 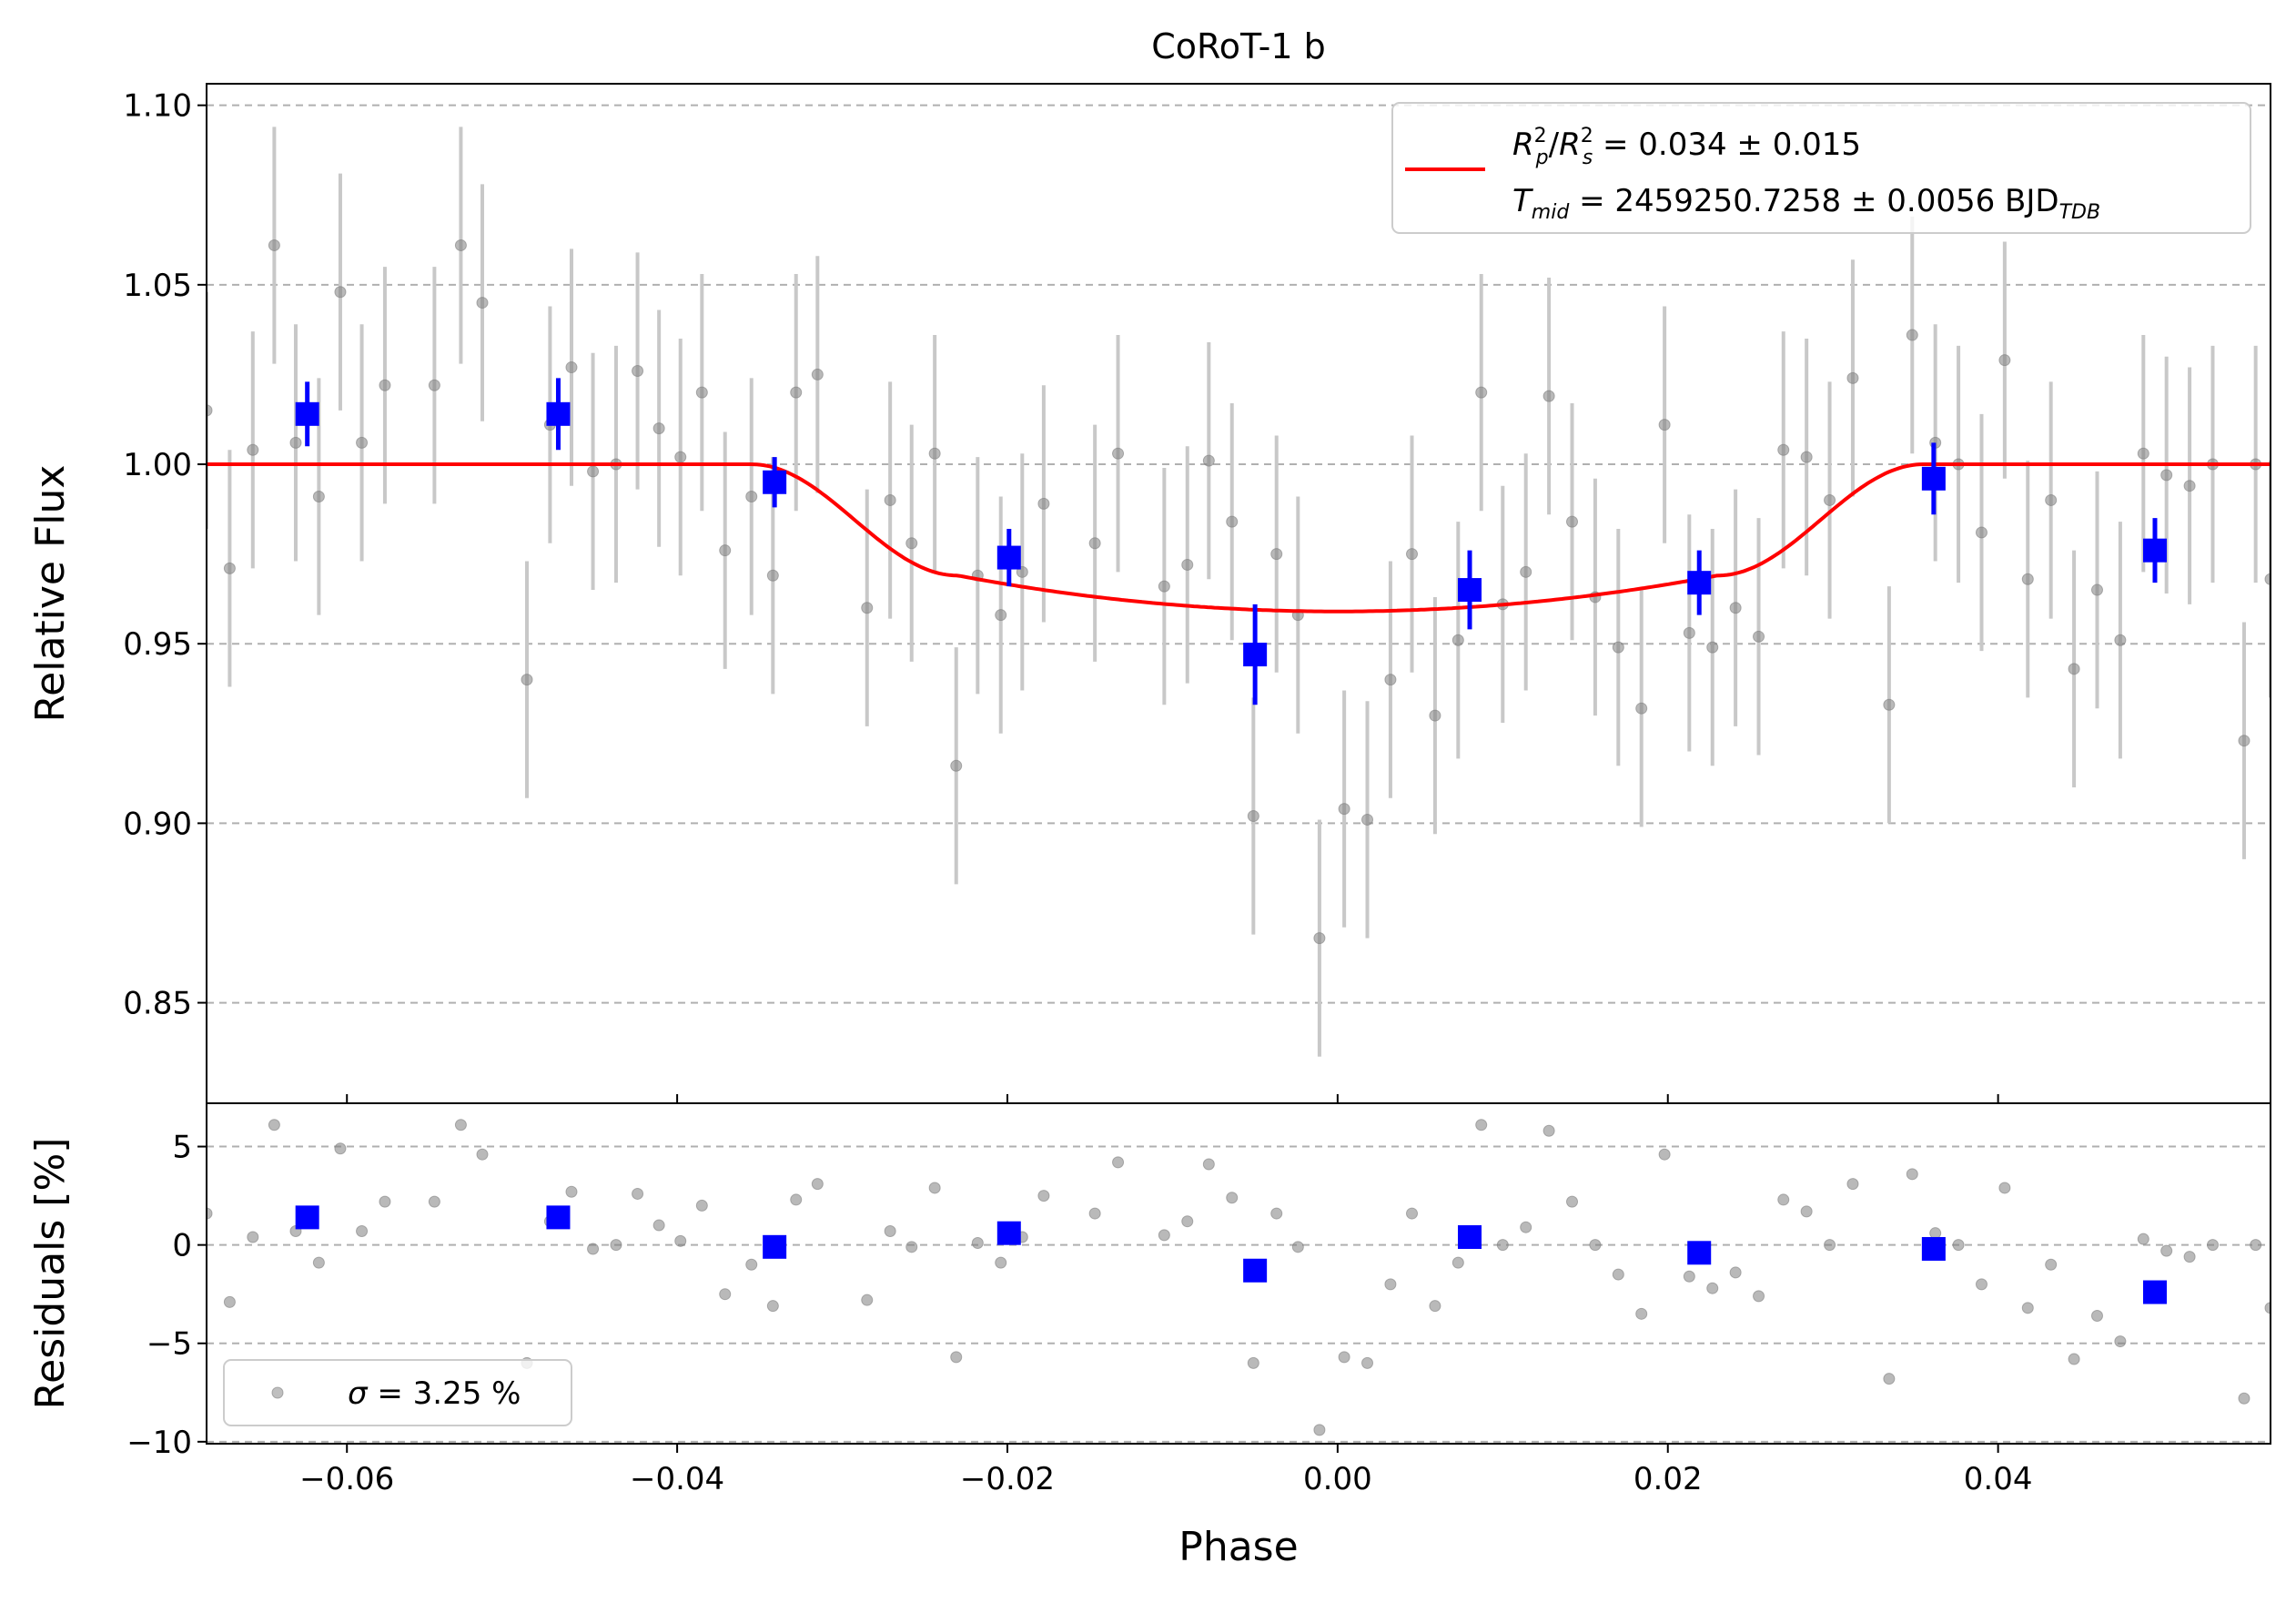 What do you see at coordinates (1570, 145) in the screenshot?
I see `ratio-rhs-base: R` at bounding box center [1570, 145].